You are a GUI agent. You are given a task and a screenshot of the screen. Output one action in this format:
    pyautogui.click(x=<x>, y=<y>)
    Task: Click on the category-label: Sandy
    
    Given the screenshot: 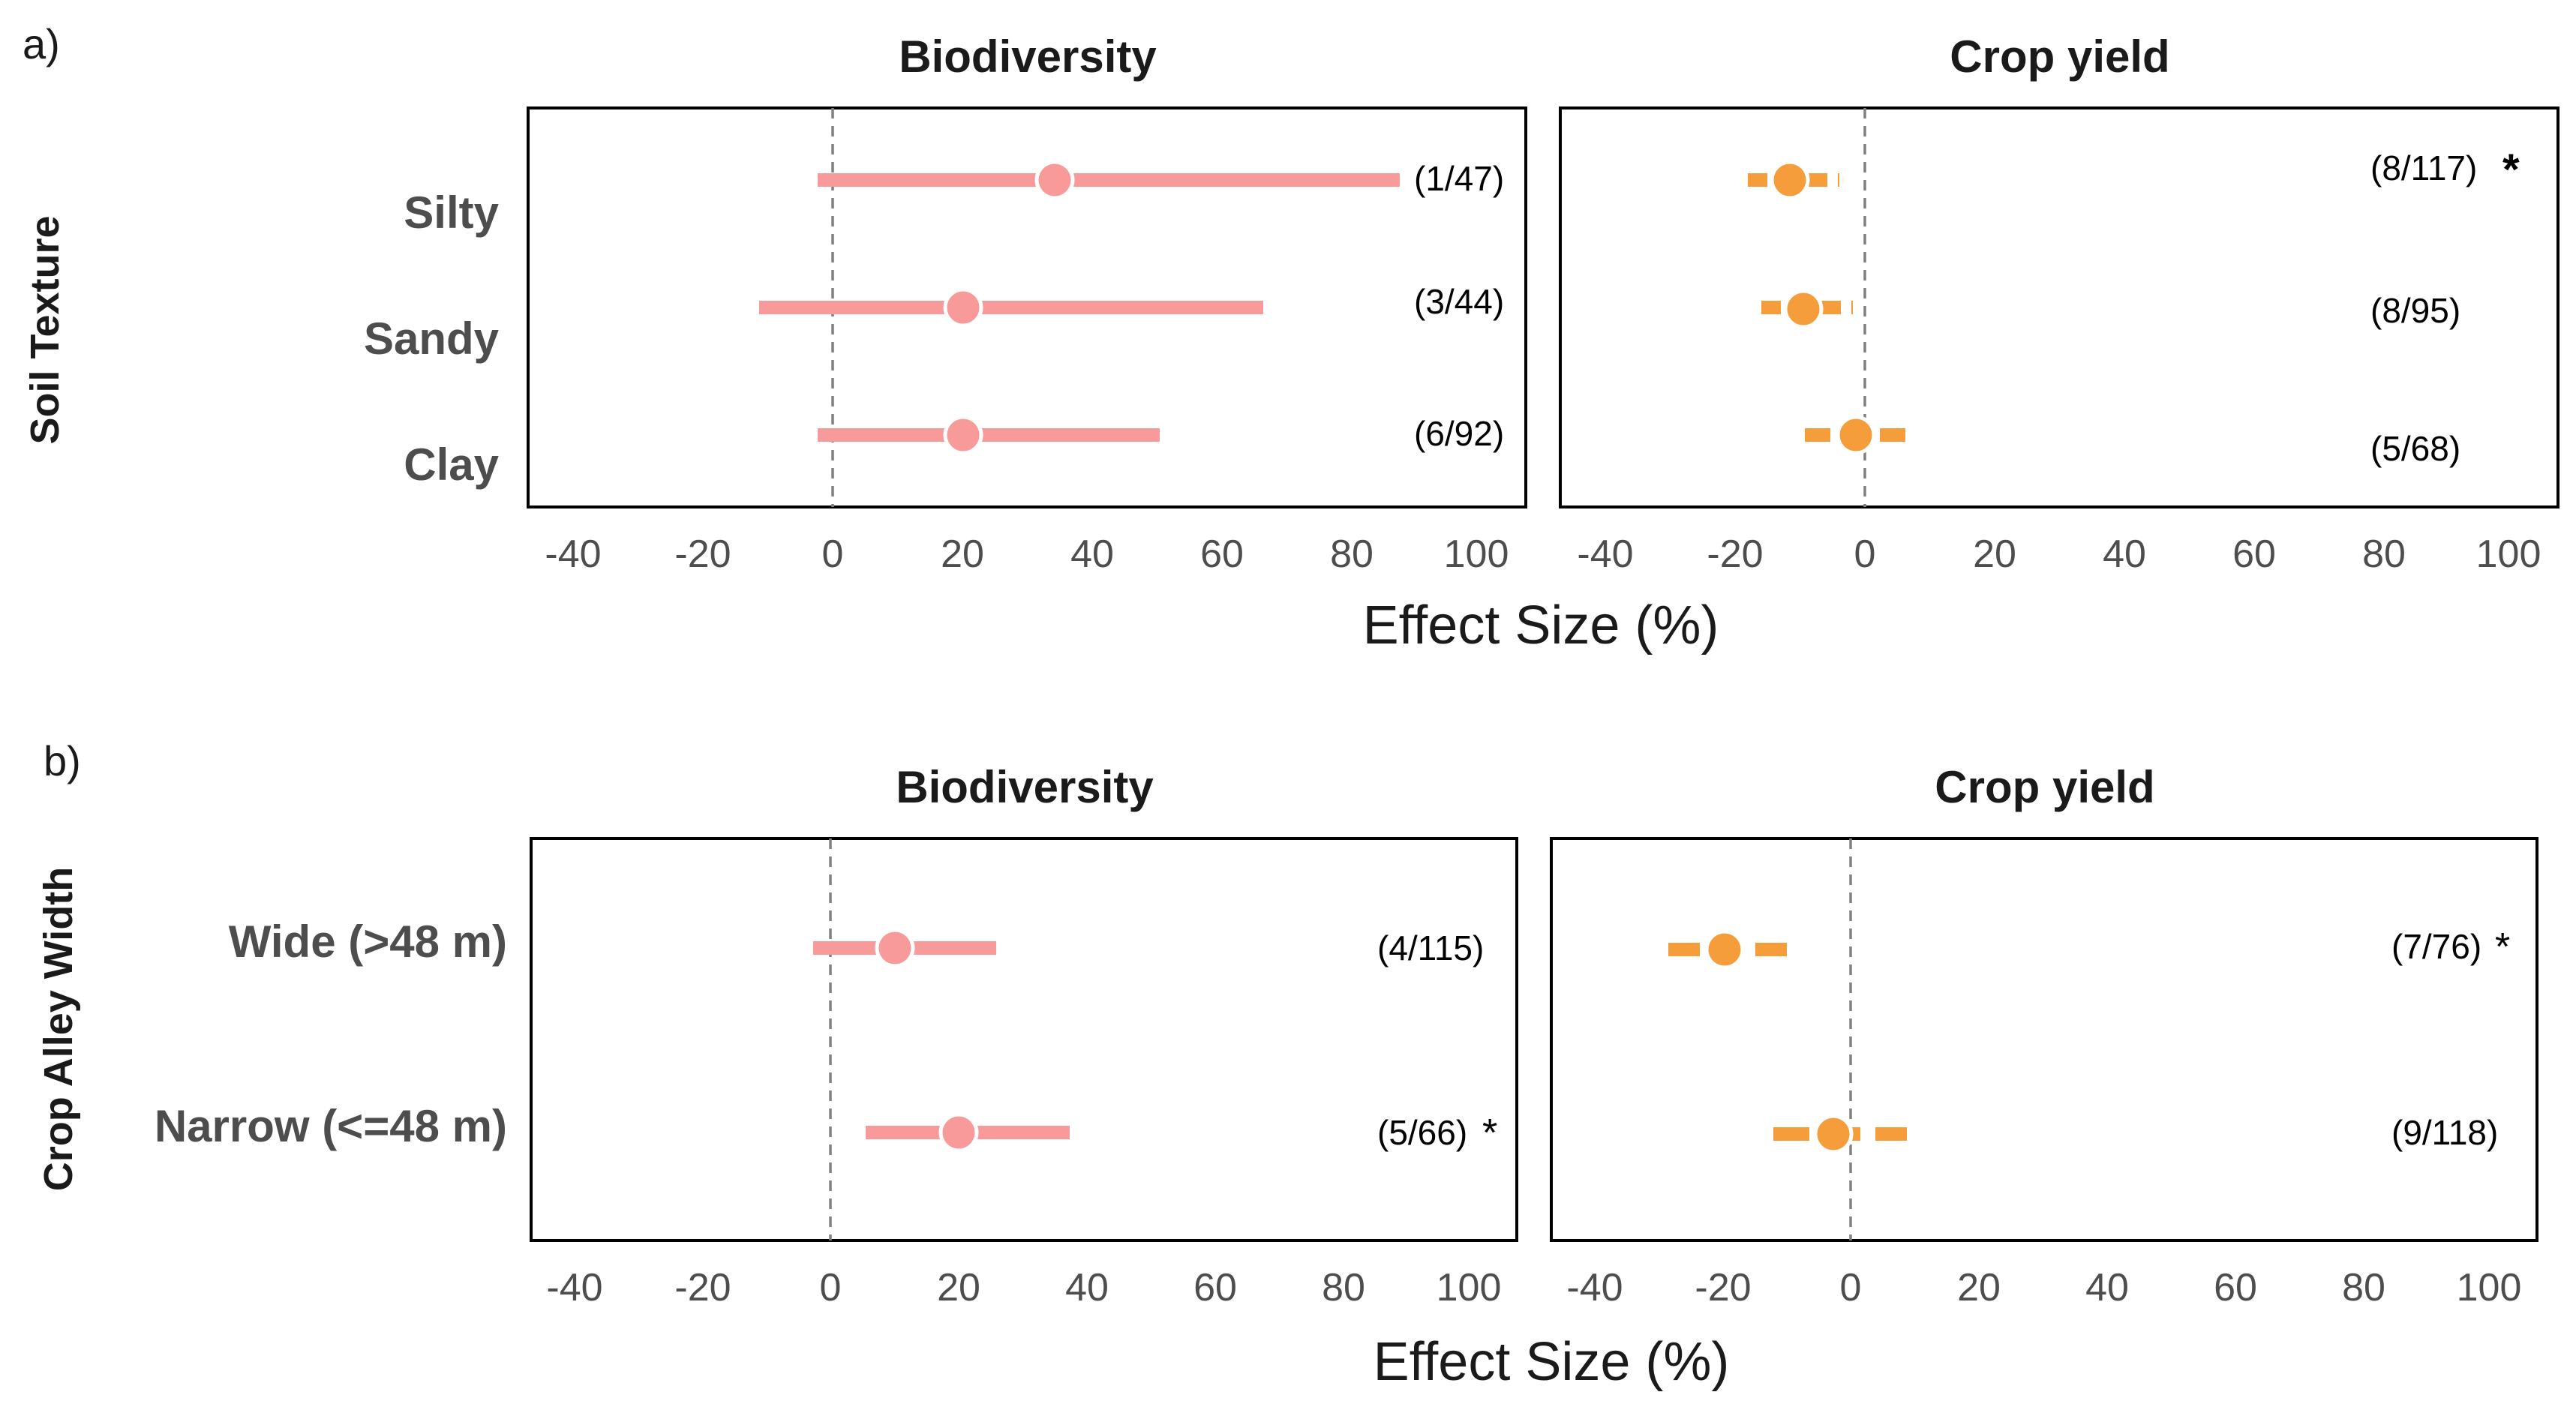 What is the action you would take?
    pyautogui.click(x=432, y=339)
    